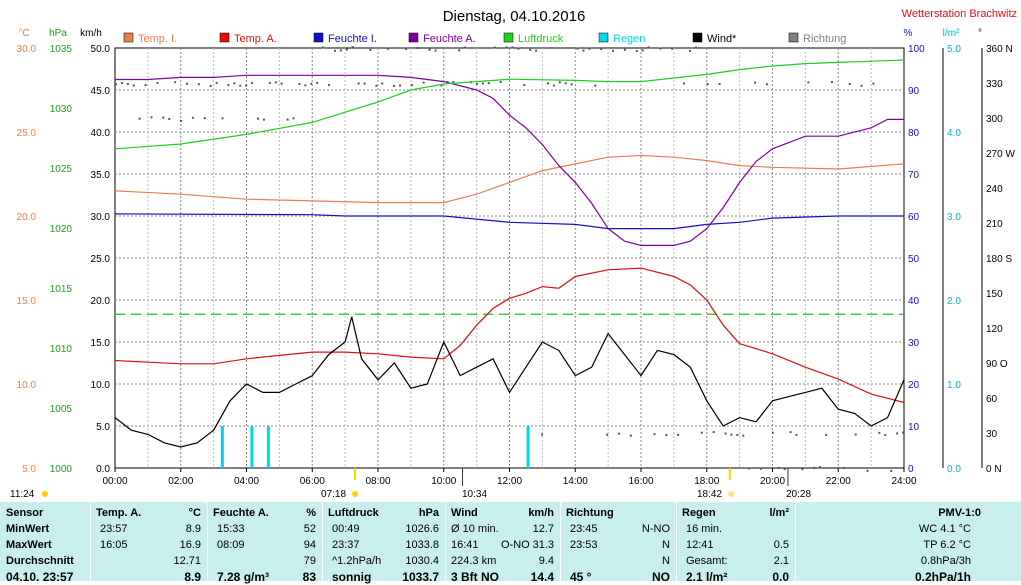 This screenshot has width=1021, height=585. I want to click on stats-head: Temp. A., so click(119, 513).